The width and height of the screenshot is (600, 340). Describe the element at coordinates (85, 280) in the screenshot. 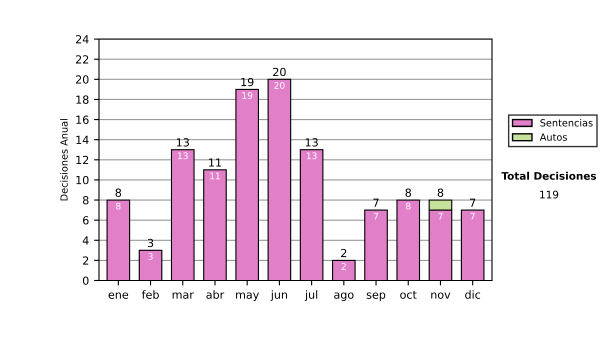

I see `y-tick-label: 0` at that location.